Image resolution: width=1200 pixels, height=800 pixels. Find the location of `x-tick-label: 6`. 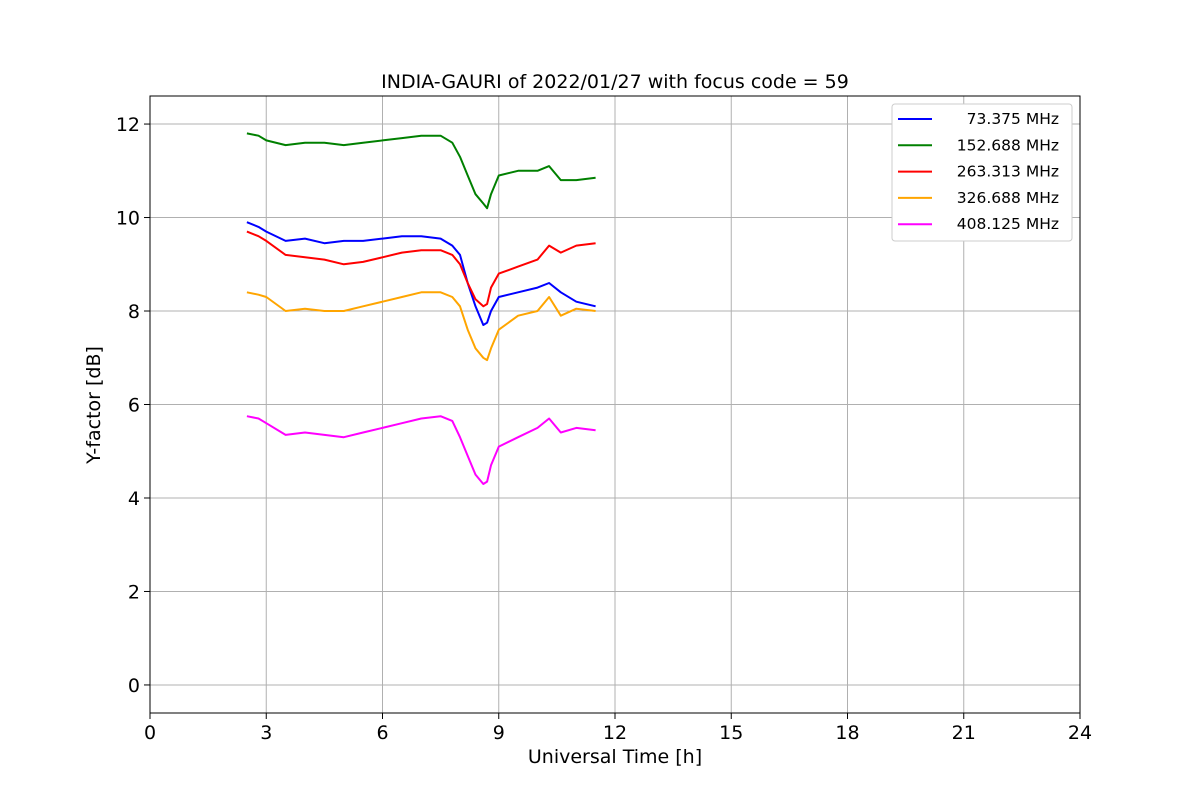

x-tick-label: 6 is located at coordinates (382, 733).